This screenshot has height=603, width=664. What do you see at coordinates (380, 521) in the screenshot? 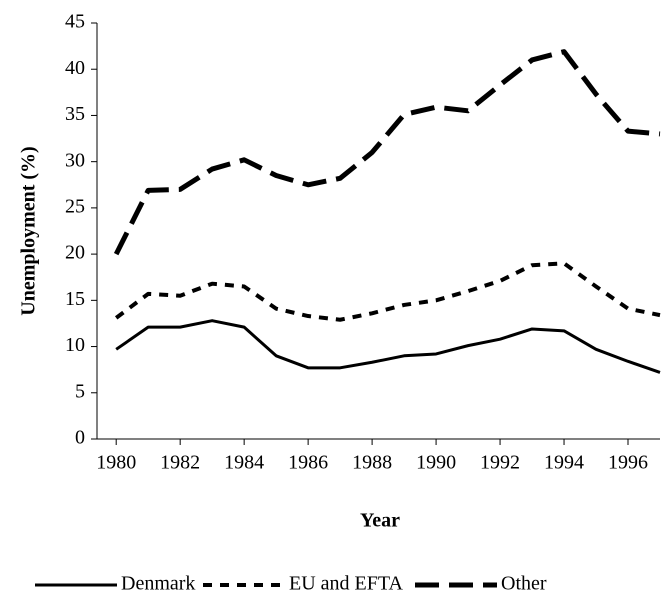
I see `x-axis-label: Year` at bounding box center [380, 521].